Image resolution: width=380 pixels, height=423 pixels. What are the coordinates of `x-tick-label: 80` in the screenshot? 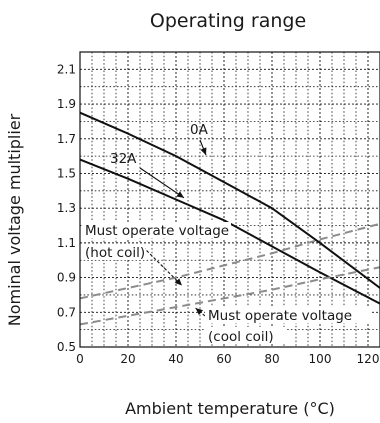 It's located at (271, 359).